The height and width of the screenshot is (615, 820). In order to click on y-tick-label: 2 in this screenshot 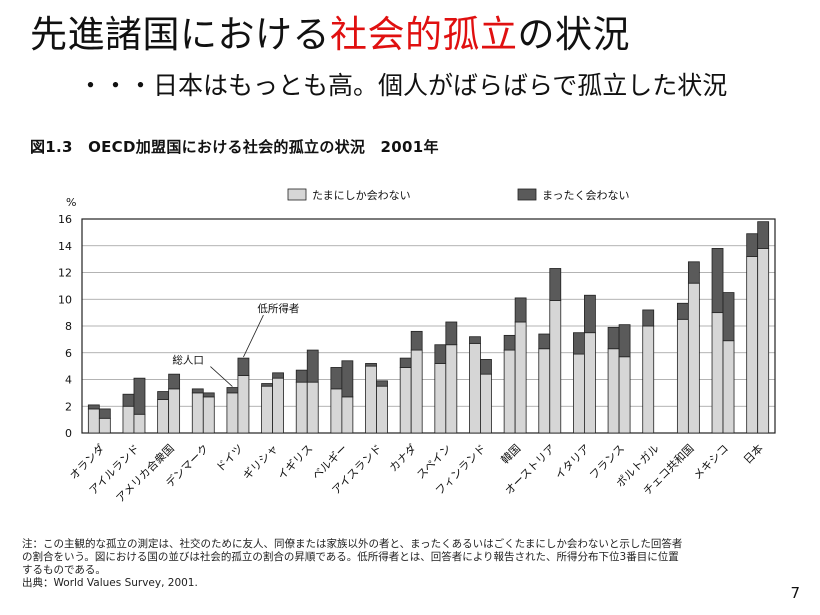, I will do `click(68, 406)`.